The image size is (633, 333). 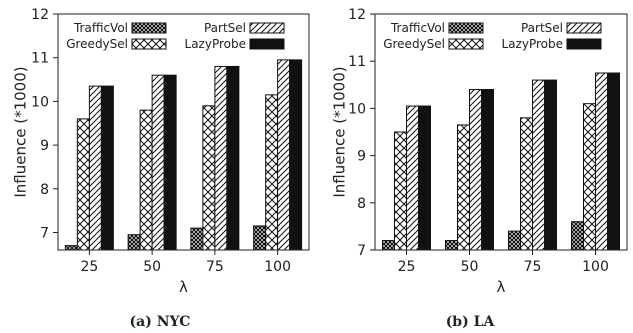 I want to click on panel-caption: (b) LA, so click(x=471, y=322).